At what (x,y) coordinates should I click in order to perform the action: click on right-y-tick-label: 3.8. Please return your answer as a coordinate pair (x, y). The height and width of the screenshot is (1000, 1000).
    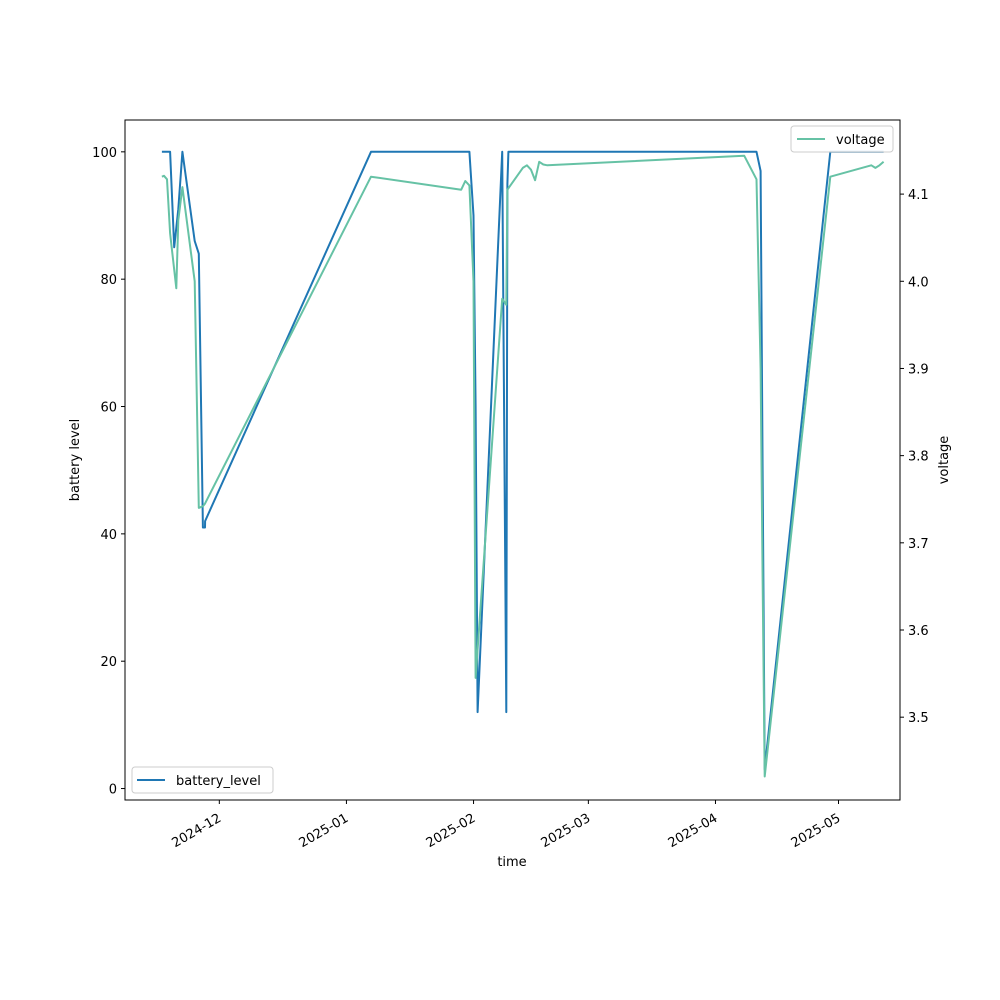
    Looking at the image, I should click on (918, 457).